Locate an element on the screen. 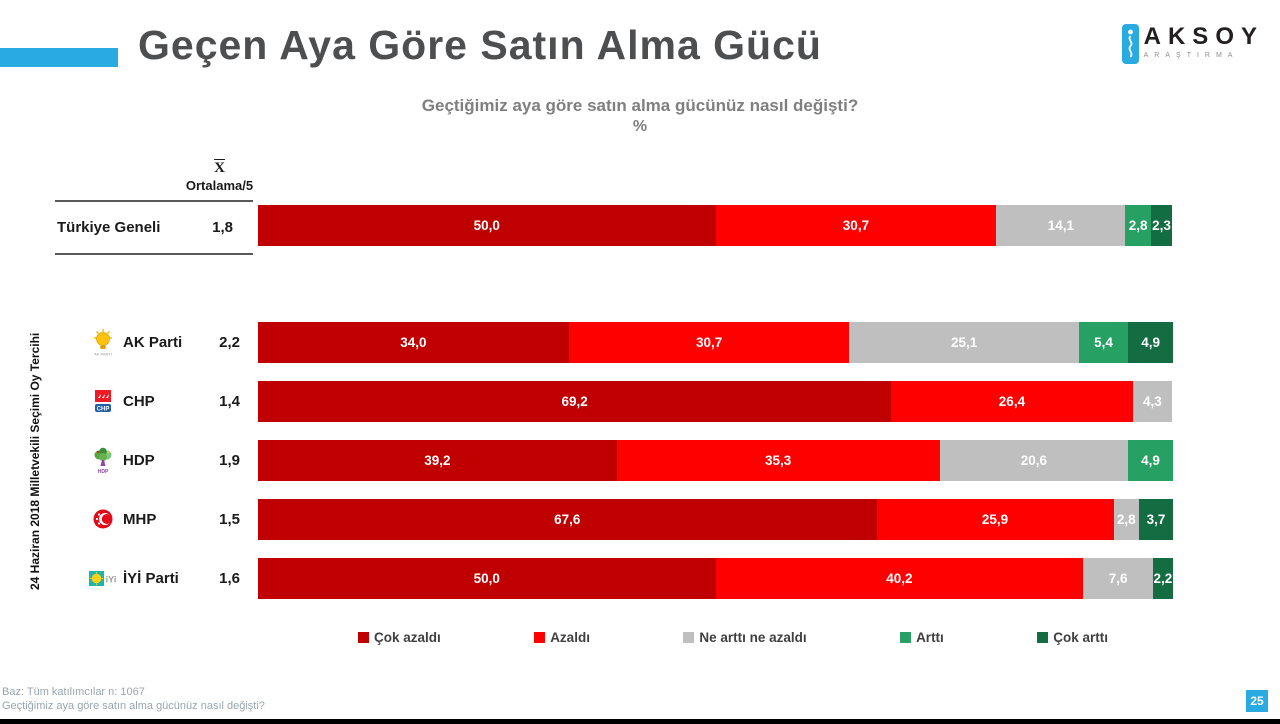 The height and width of the screenshot is (724, 1280). bar-row-1: 34,0 30,7 25,1 5,4 4,9 is located at coordinates (715, 342).